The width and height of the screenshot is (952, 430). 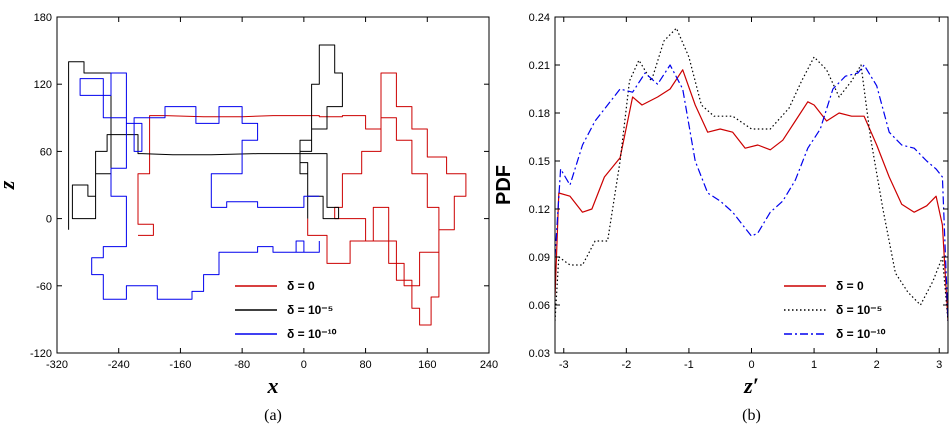 What do you see at coordinates (242, 365) in the screenshot?
I see `x-tick-label: -80` at bounding box center [242, 365].